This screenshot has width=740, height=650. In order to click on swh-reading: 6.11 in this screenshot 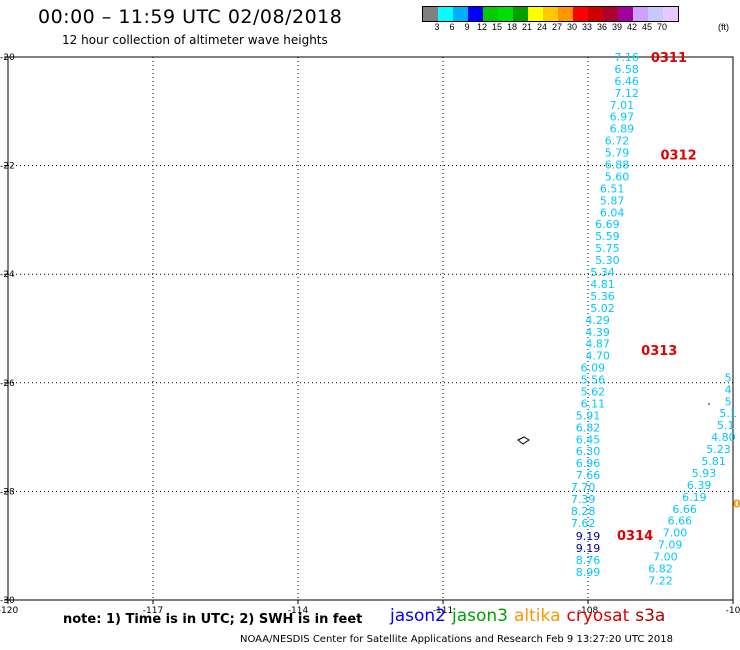, I will do `click(593, 403)`.